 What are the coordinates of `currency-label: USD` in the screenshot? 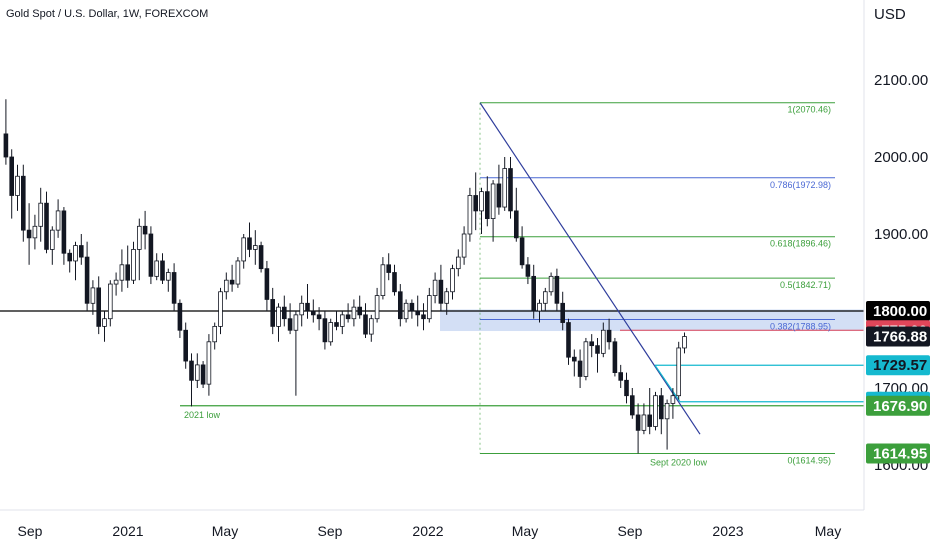 It's located at (890, 14).